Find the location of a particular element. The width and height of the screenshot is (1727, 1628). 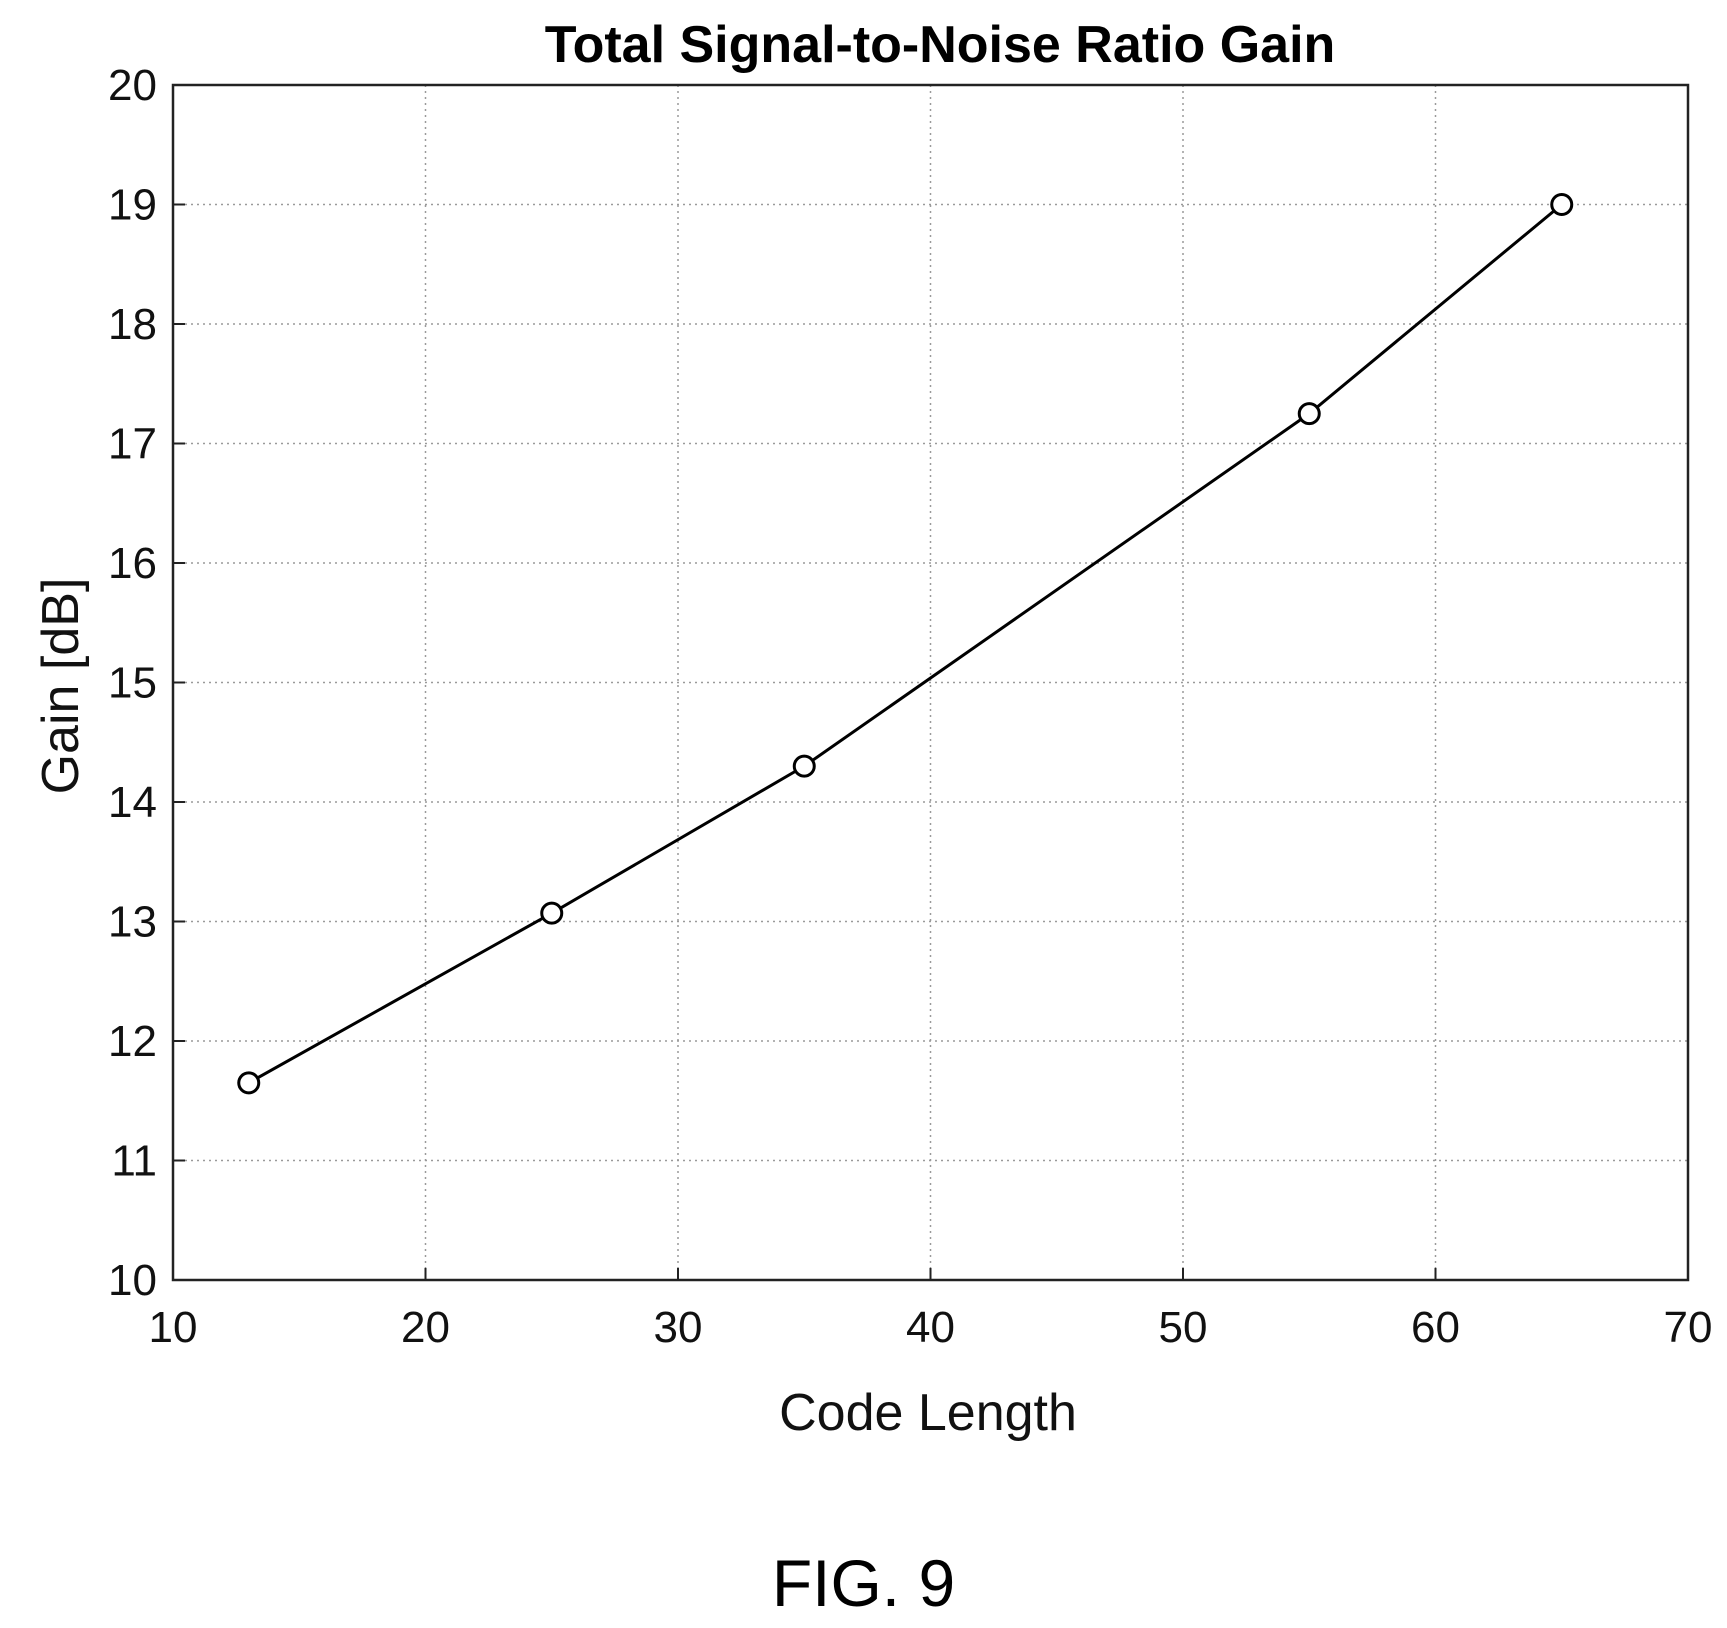

x-axis-ticks: 10 20 30 40 50 60 70 is located at coordinates (931, 1310).